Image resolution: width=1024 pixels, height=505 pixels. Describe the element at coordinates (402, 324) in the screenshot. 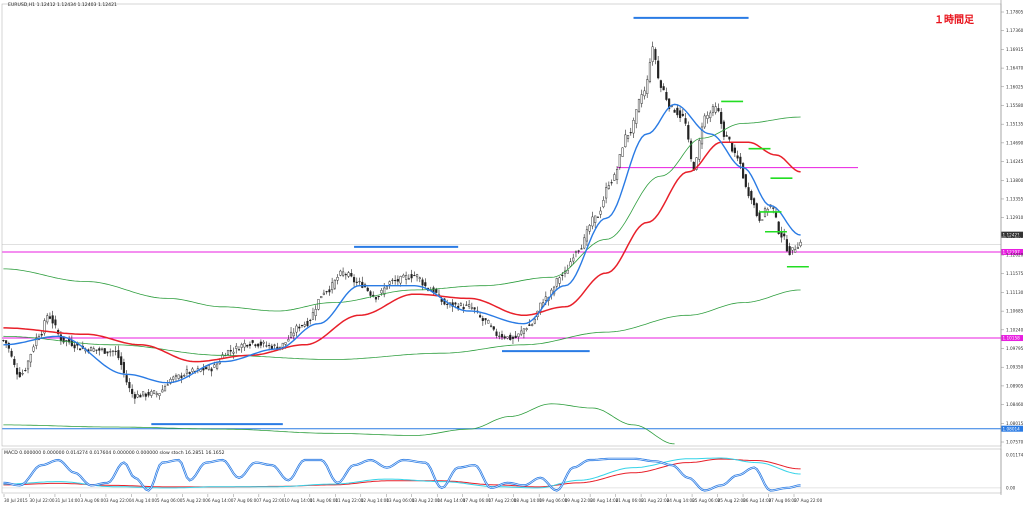

I see `ma-slow2-line` at that location.